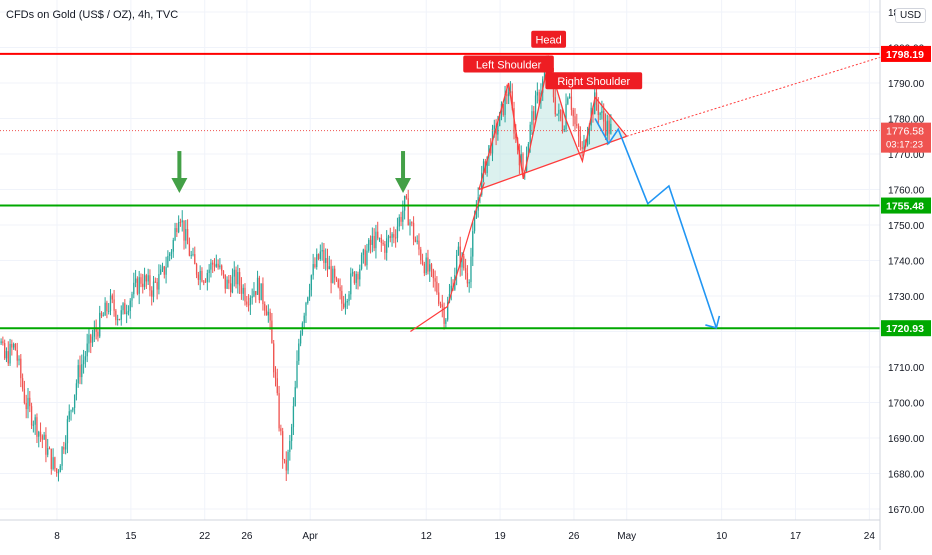 This screenshot has width=932, height=555. What do you see at coordinates (796, 536) in the screenshot?
I see `time-tick-label: 17` at bounding box center [796, 536].